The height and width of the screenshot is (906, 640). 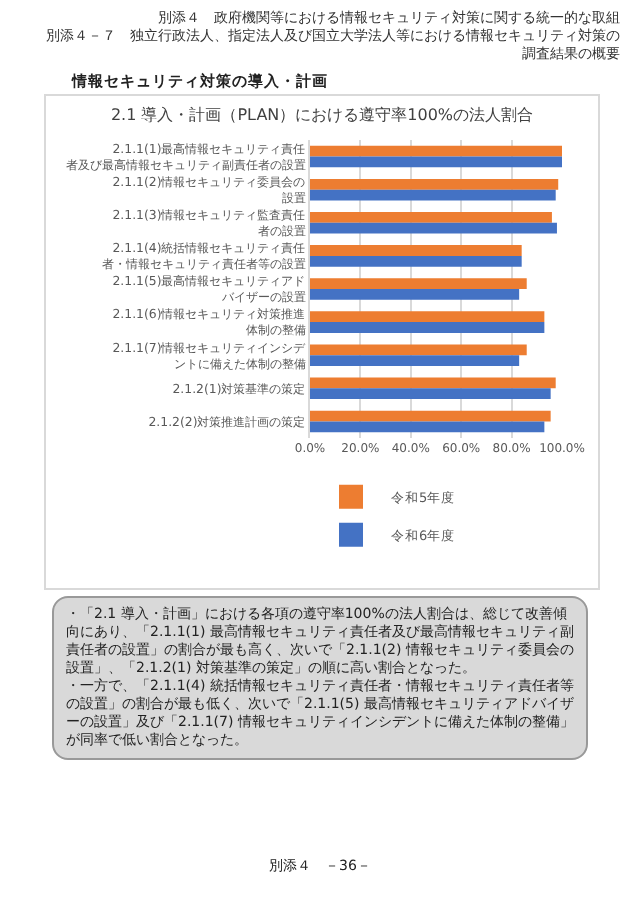 I want to click on chart-title: 2.1 導入・計画（PLAN）における遵守率100%の法人割合, so click(x=322, y=114).